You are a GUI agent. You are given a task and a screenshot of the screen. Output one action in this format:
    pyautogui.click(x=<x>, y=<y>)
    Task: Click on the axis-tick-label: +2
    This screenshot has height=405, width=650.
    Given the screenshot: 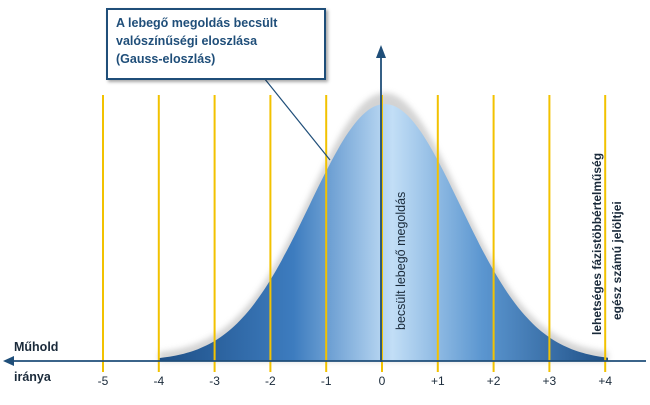 What is the action you would take?
    pyautogui.click(x=493, y=381)
    